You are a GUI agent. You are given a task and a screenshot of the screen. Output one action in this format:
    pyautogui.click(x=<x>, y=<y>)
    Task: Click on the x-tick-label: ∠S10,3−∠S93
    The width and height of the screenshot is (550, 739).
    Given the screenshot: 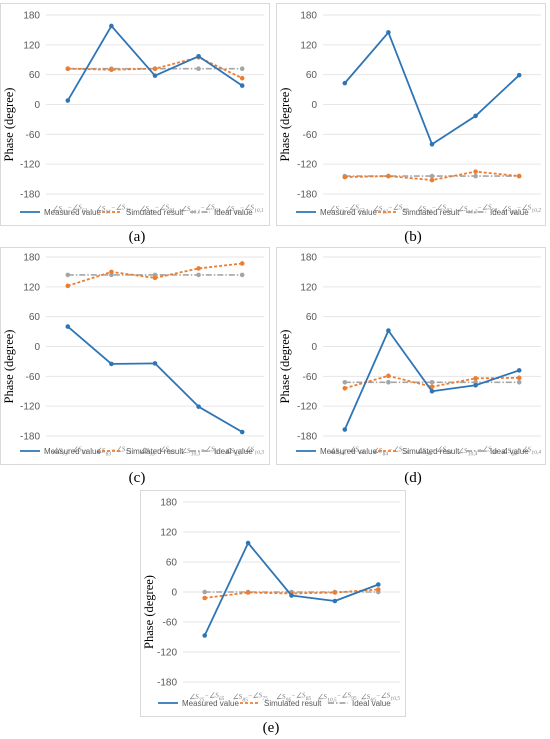 What is the action you would take?
    pyautogui.click(x=201, y=452)
    